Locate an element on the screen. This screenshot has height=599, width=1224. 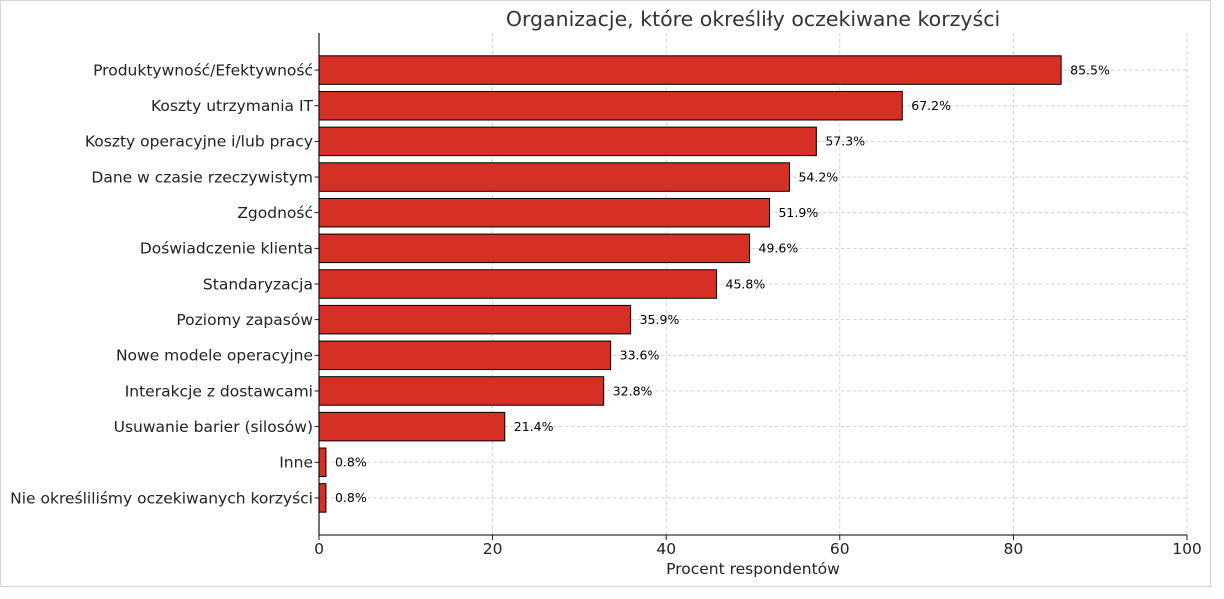
x-axis-label: Procent respondentów is located at coordinates (753, 569).